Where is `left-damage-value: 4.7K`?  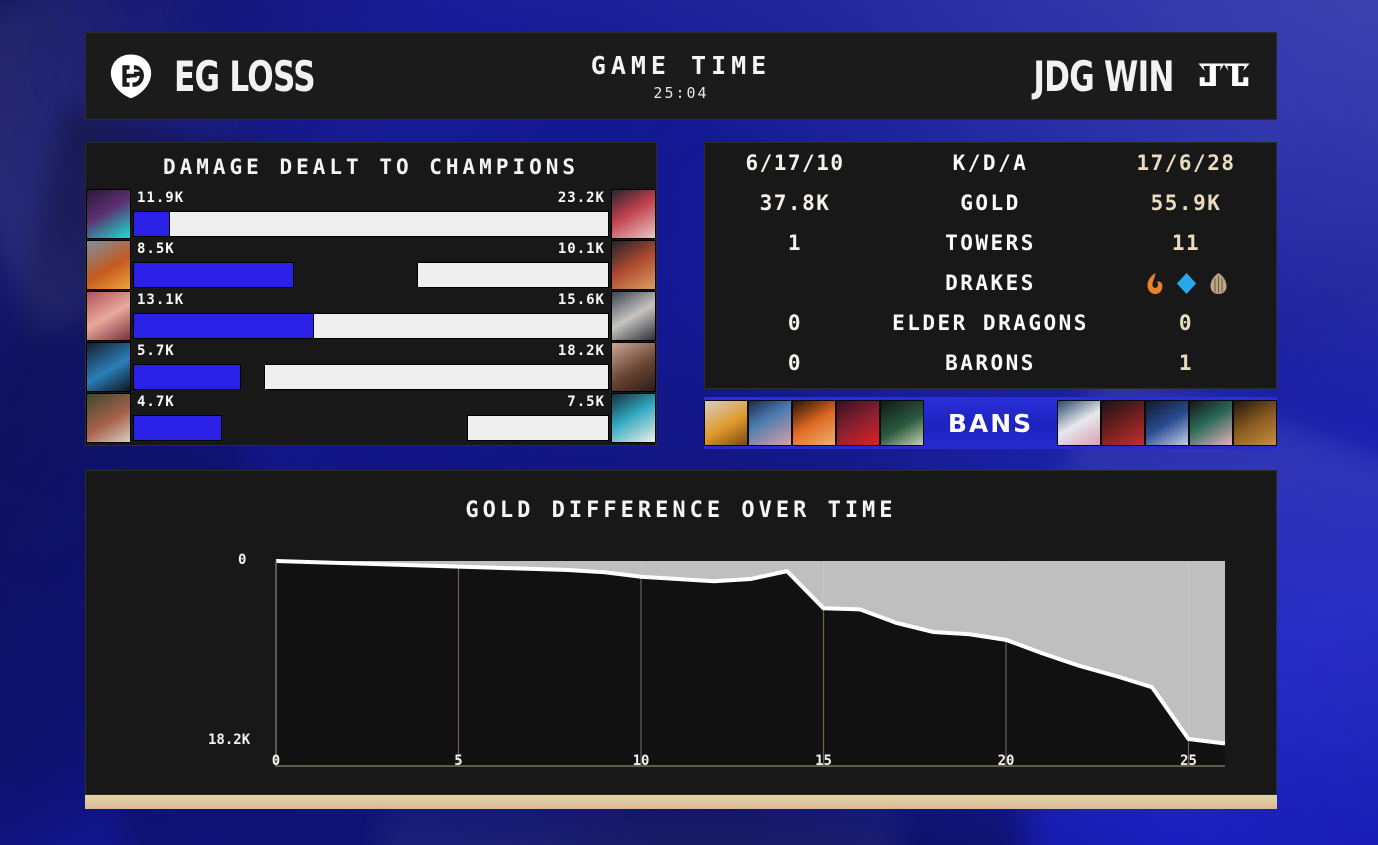 left-damage-value: 4.7K is located at coordinates (156, 402).